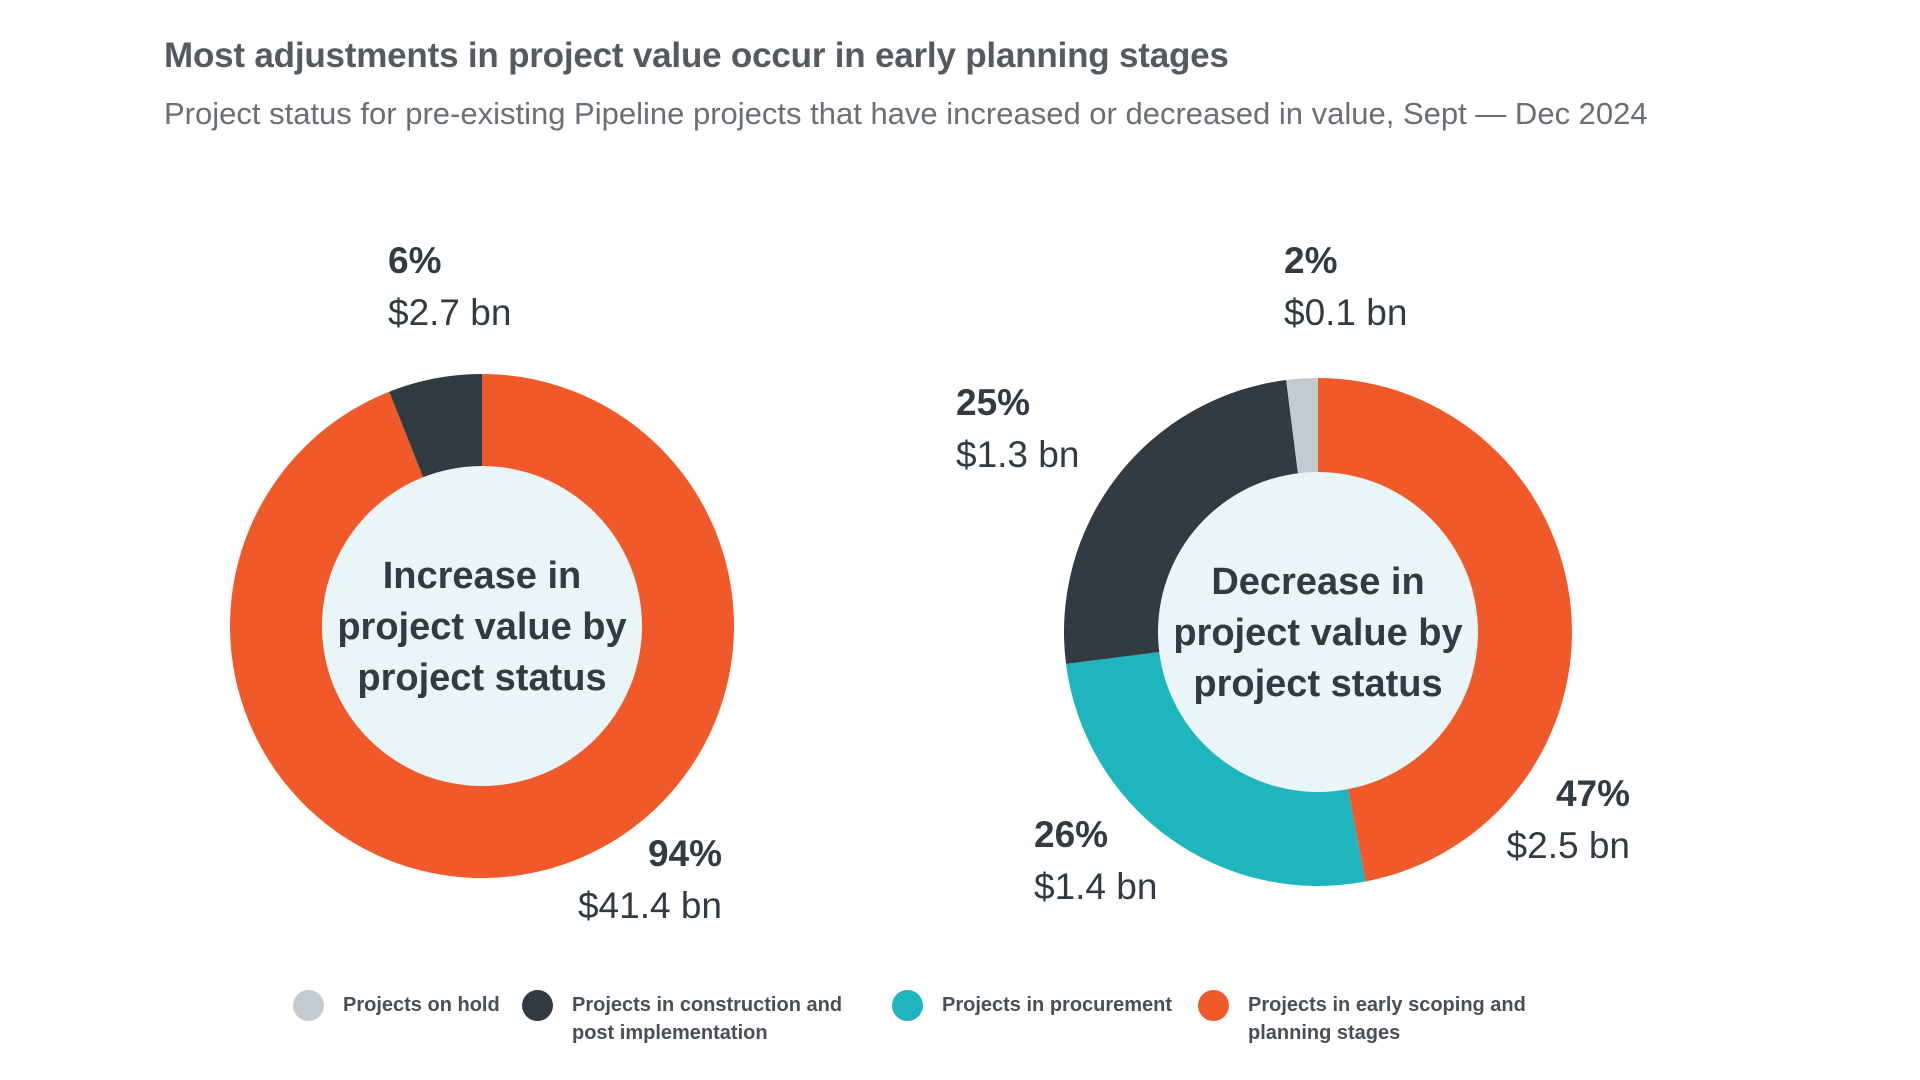 Image resolution: width=1920 pixels, height=1080 pixels. I want to click on slice-percent-label: 25%, so click(993, 402).